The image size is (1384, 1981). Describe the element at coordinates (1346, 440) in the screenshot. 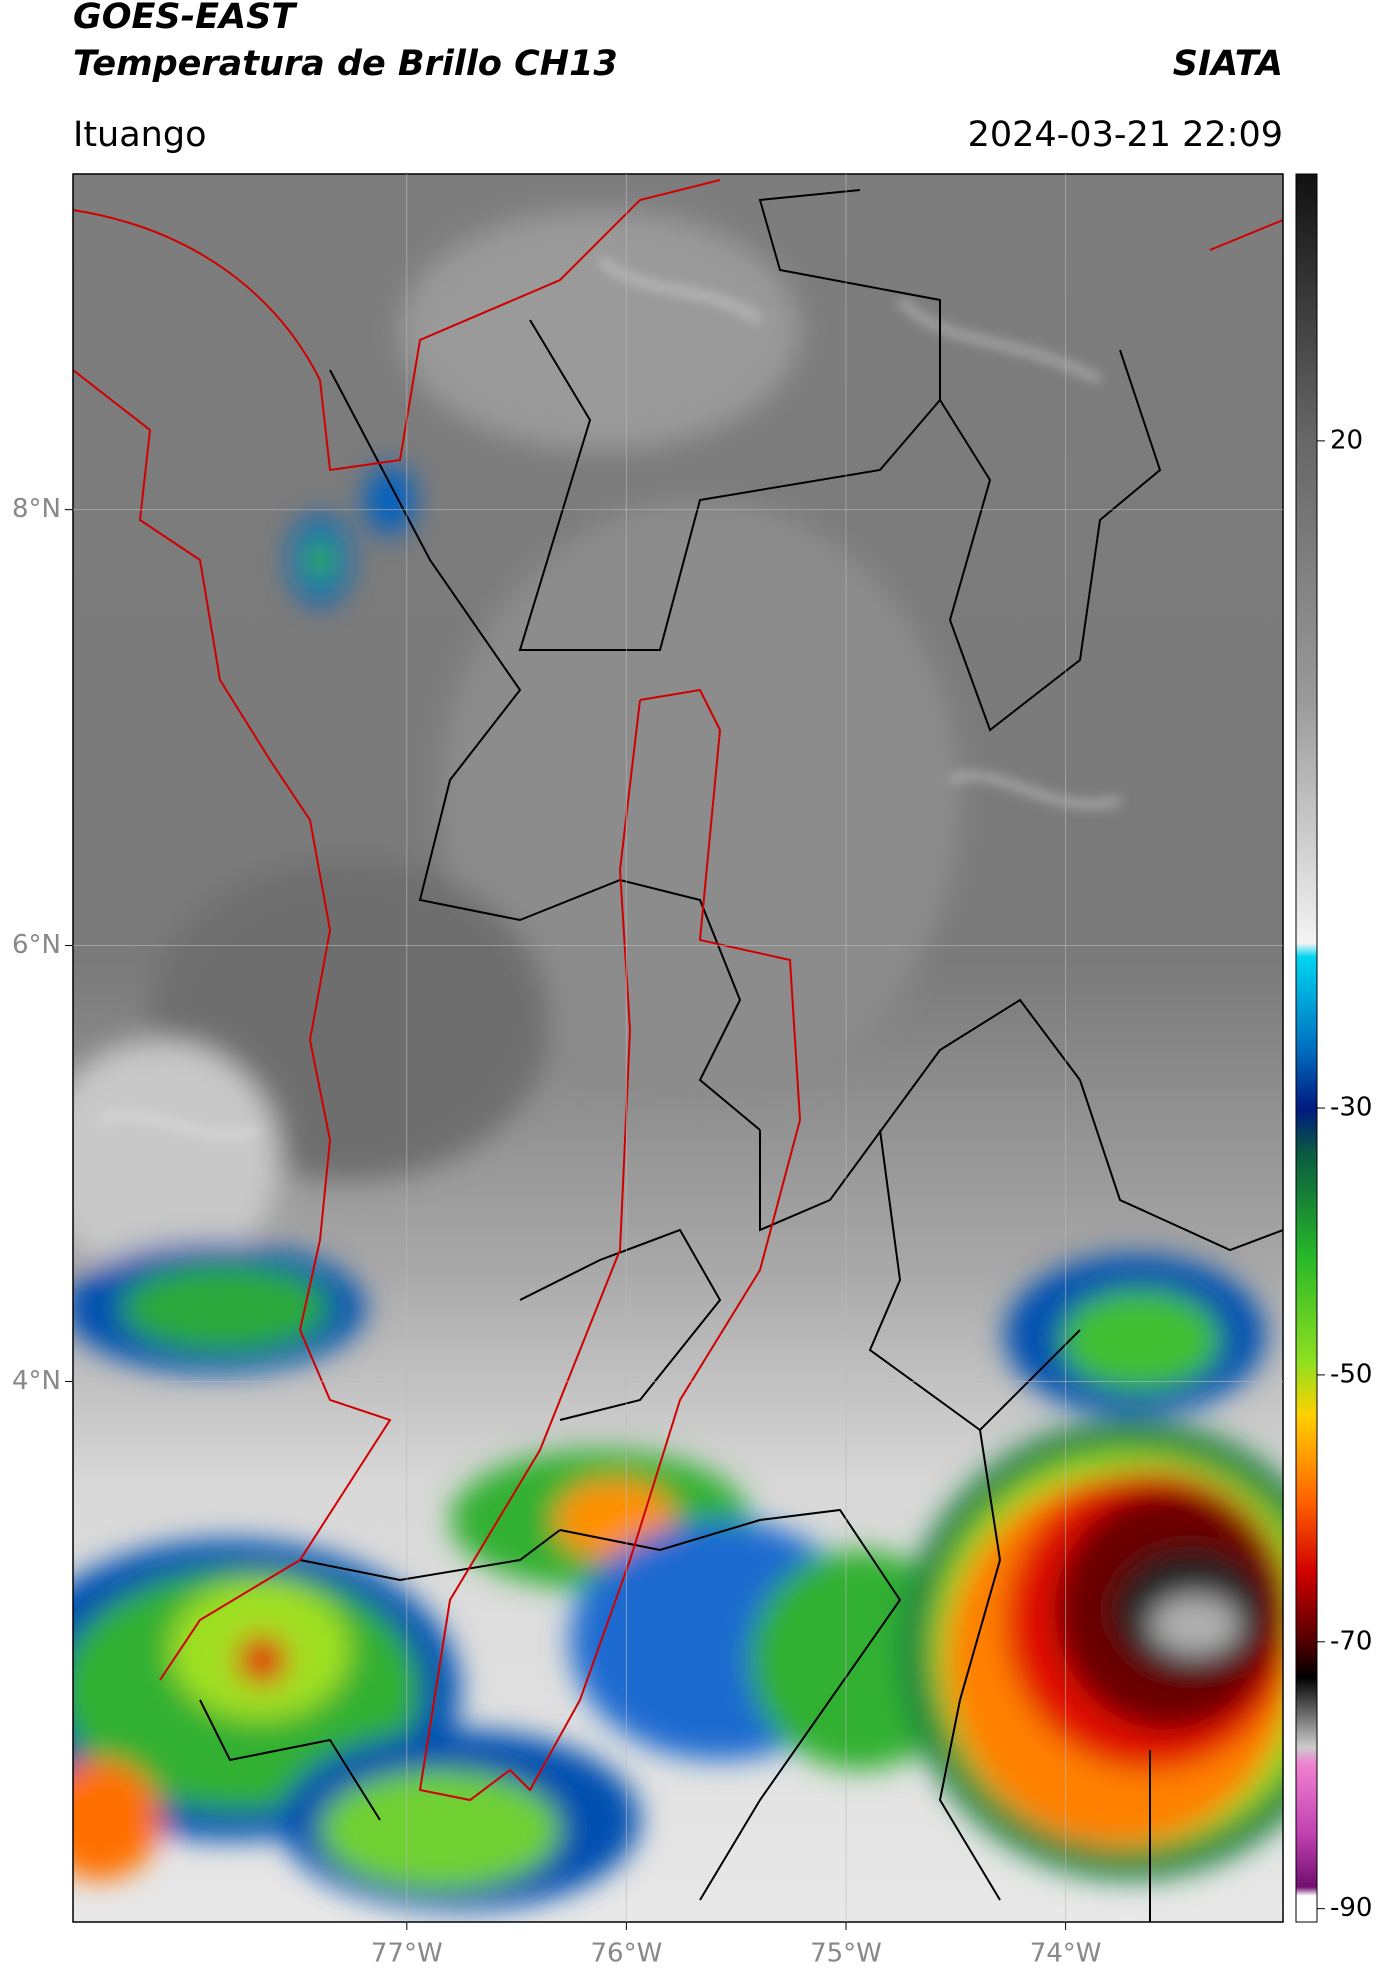

I see `colorbar-tick-label: 20` at that location.